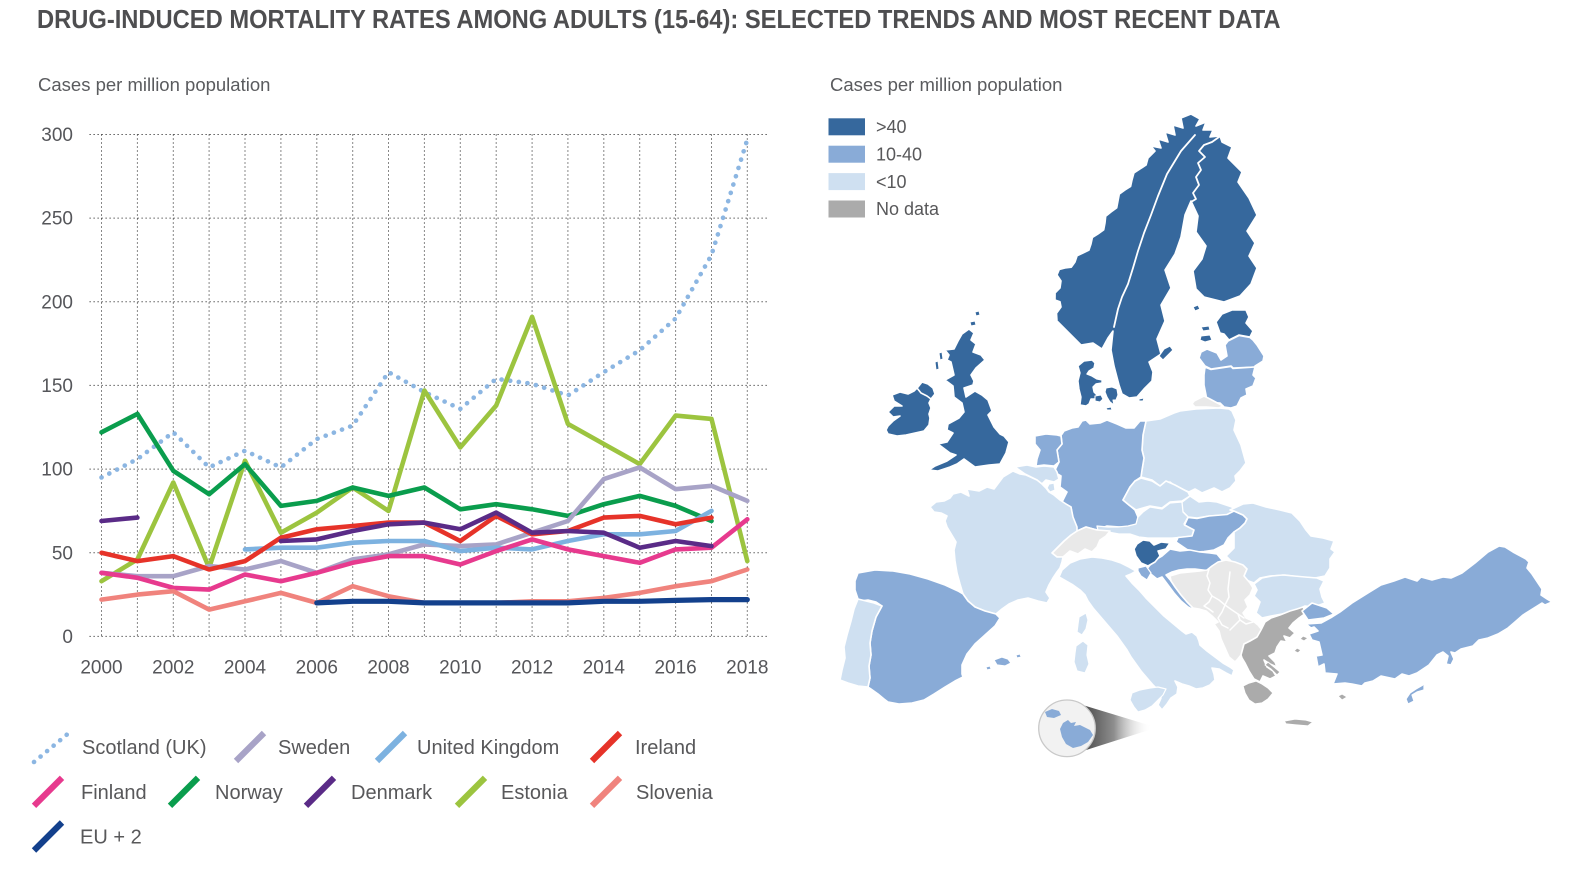  Describe the element at coordinates (675, 793) in the screenshot. I see `svg-text: Slovenia` at that location.